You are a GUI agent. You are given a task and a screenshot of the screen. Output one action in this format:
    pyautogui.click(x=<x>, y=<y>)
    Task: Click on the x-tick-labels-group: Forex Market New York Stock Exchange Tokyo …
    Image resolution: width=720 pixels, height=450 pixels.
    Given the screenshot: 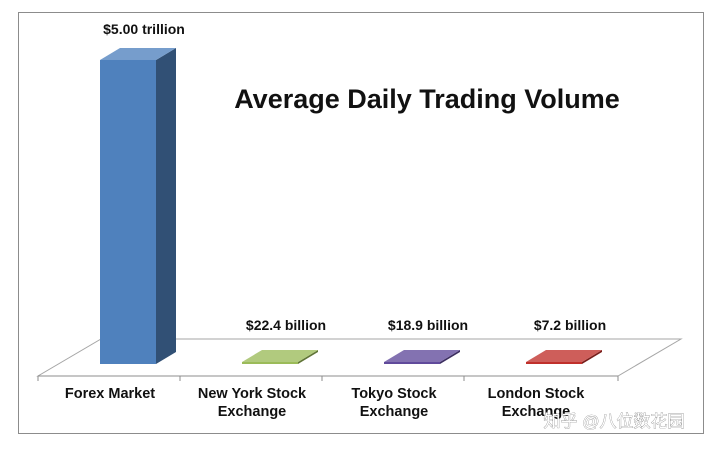 What is the action you would take?
    pyautogui.click(x=325, y=403)
    